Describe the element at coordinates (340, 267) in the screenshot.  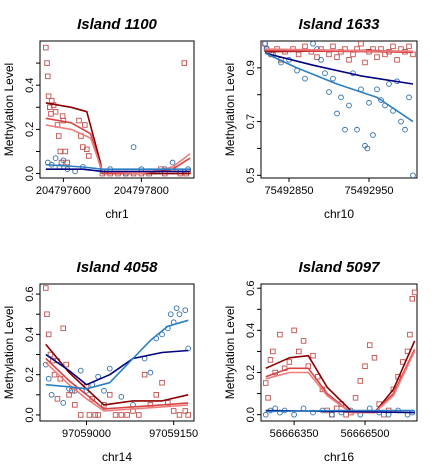
I see `panel-title: Island 5097` at that location.